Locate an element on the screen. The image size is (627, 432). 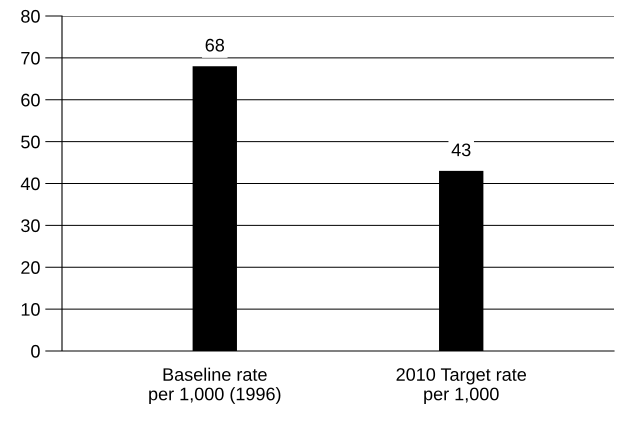
y-tick-label: 0 is located at coordinates (35, 351).